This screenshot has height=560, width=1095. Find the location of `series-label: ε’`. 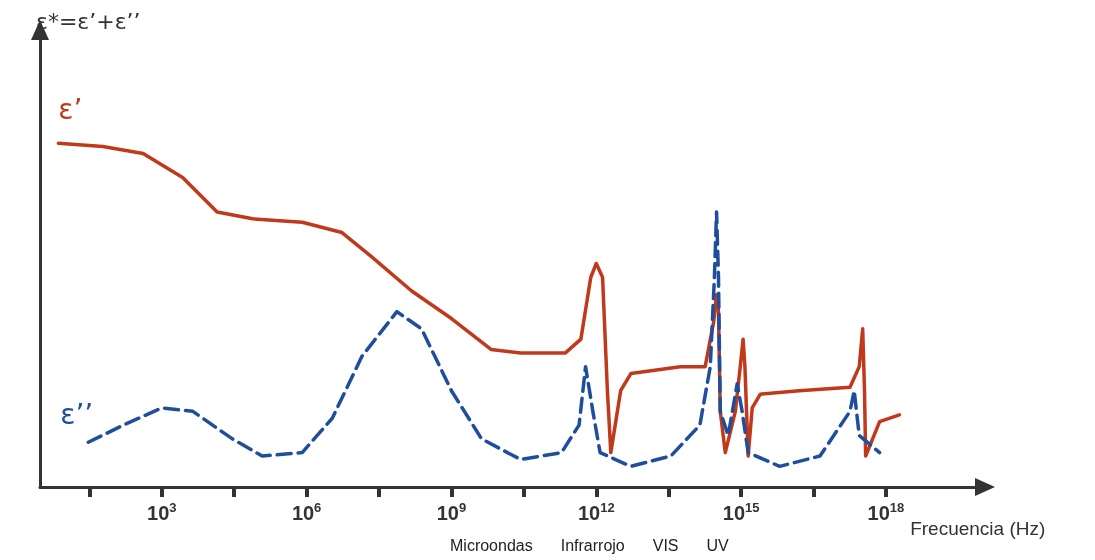

series-label: ε’ is located at coordinates (70, 109).